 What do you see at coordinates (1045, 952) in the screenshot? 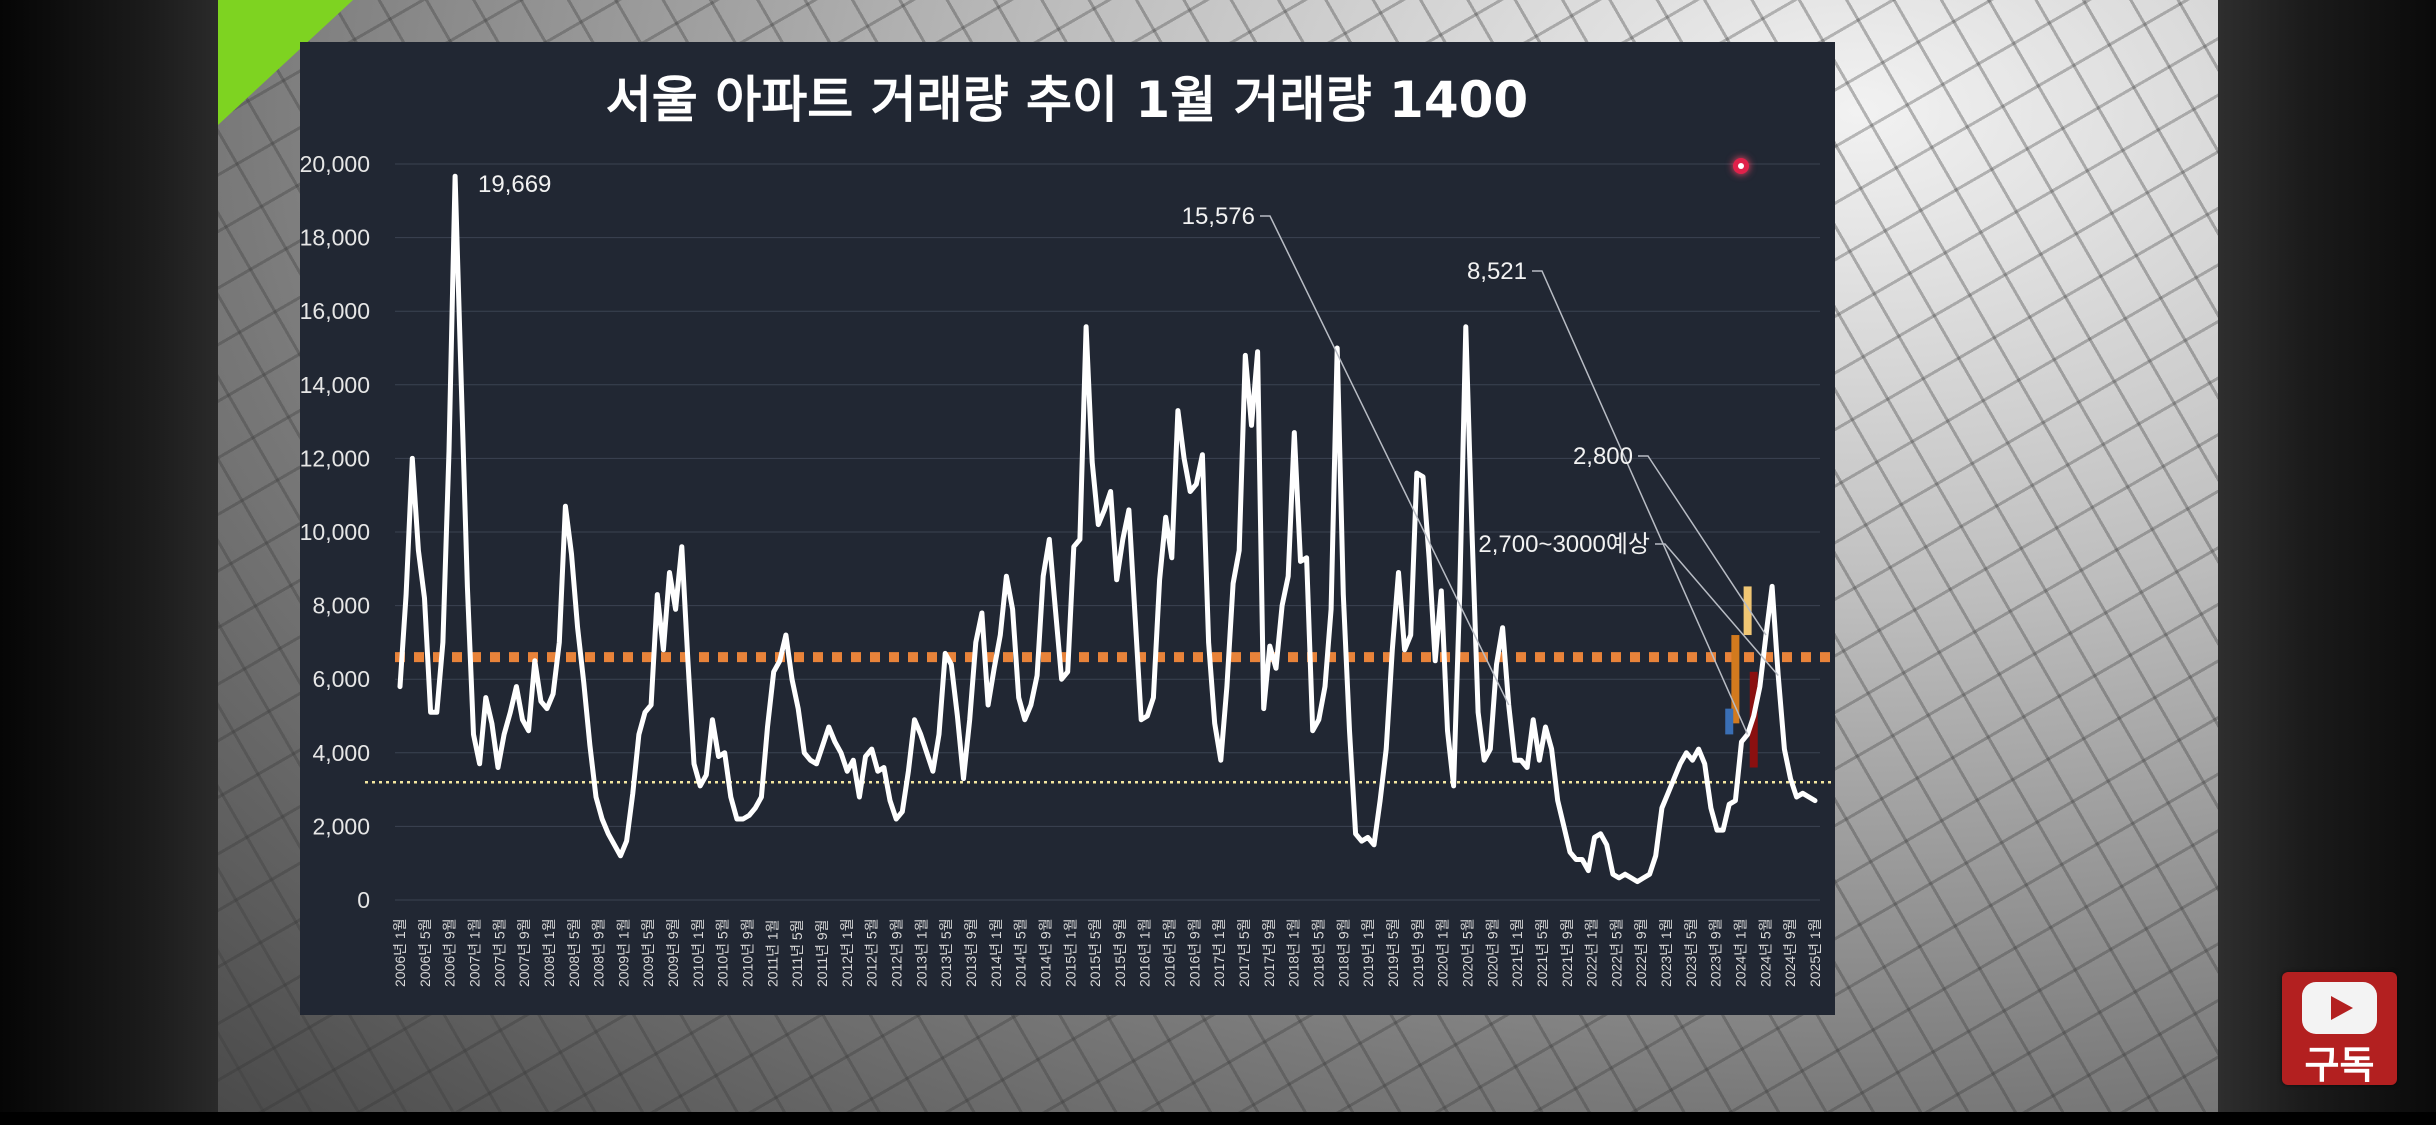
I see `x-tick-label: 2014년 9월` at bounding box center [1045, 952].